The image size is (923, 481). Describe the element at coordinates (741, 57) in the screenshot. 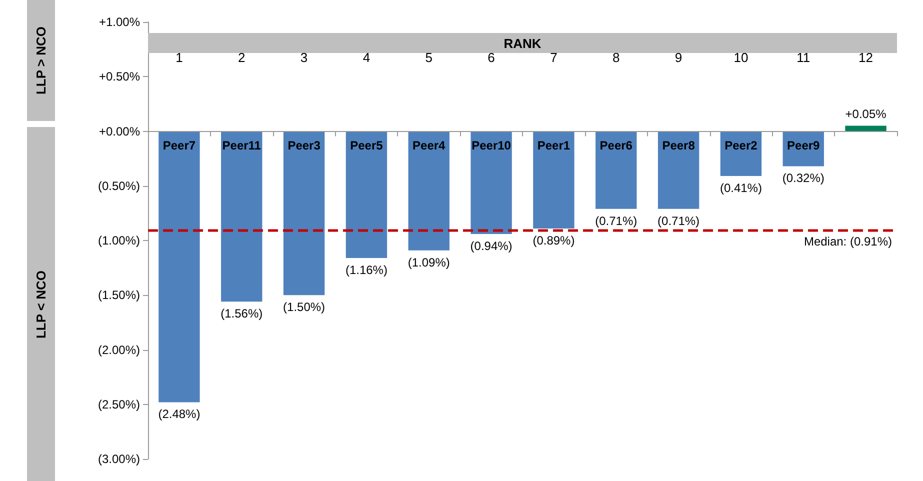

I see `x2-tick-label: 10` at that location.